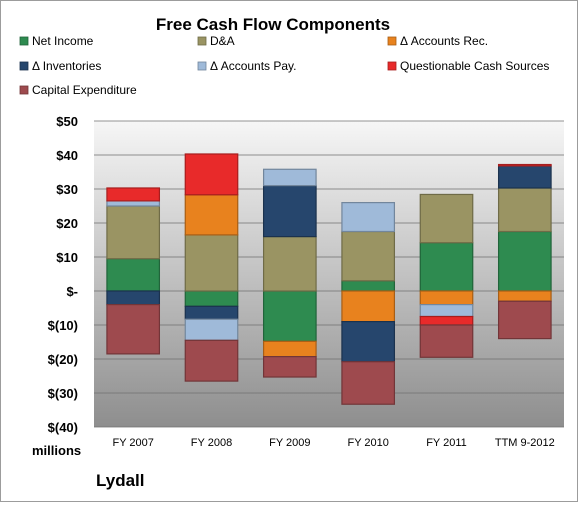 This screenshot has width=578, height=507. What do you see at coordinates (289, 443) in the screenshot?
I see `x-tick-label: FY 2009` at bounding box center [289, 443].